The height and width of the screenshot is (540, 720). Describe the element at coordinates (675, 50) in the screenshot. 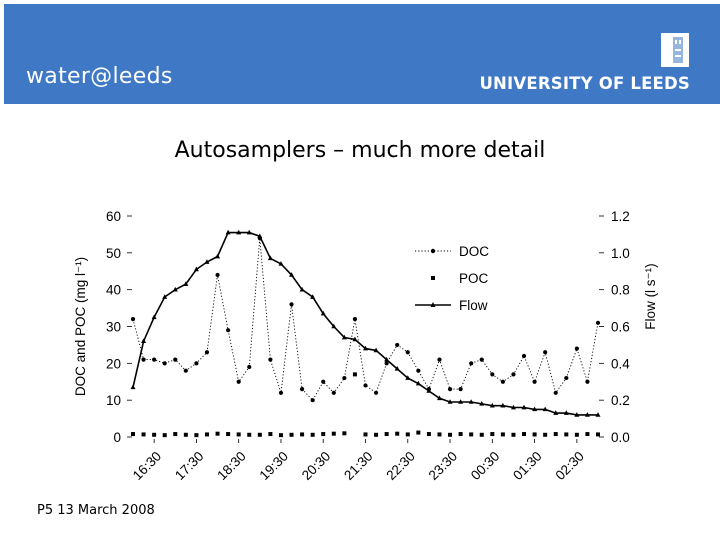

I see `university-crest-icon` at that location.